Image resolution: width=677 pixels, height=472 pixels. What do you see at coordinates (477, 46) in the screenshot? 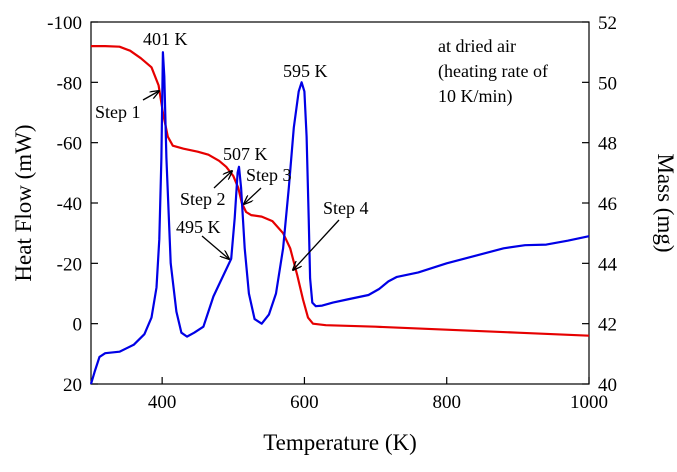
I see `condition-line-1: at dried air` at bounding box center [477, 46].